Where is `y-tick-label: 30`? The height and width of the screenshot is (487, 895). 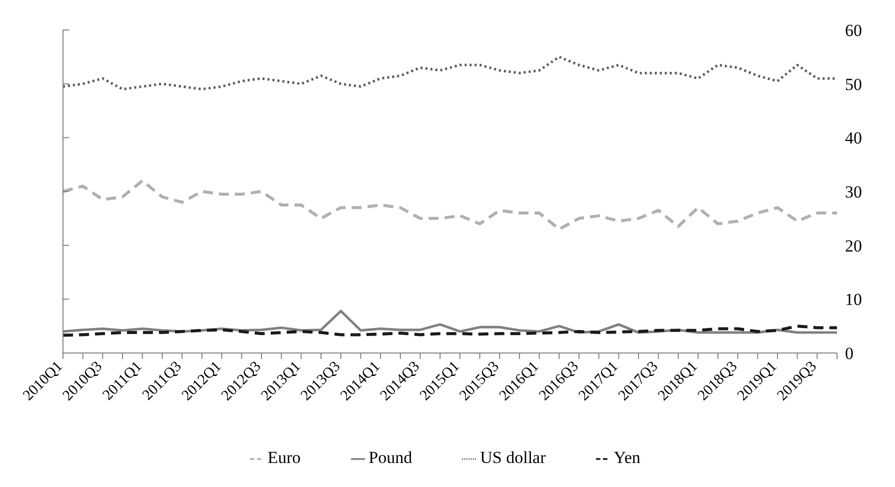 y-tick-label: 30 is located at coordinates (853, 192).